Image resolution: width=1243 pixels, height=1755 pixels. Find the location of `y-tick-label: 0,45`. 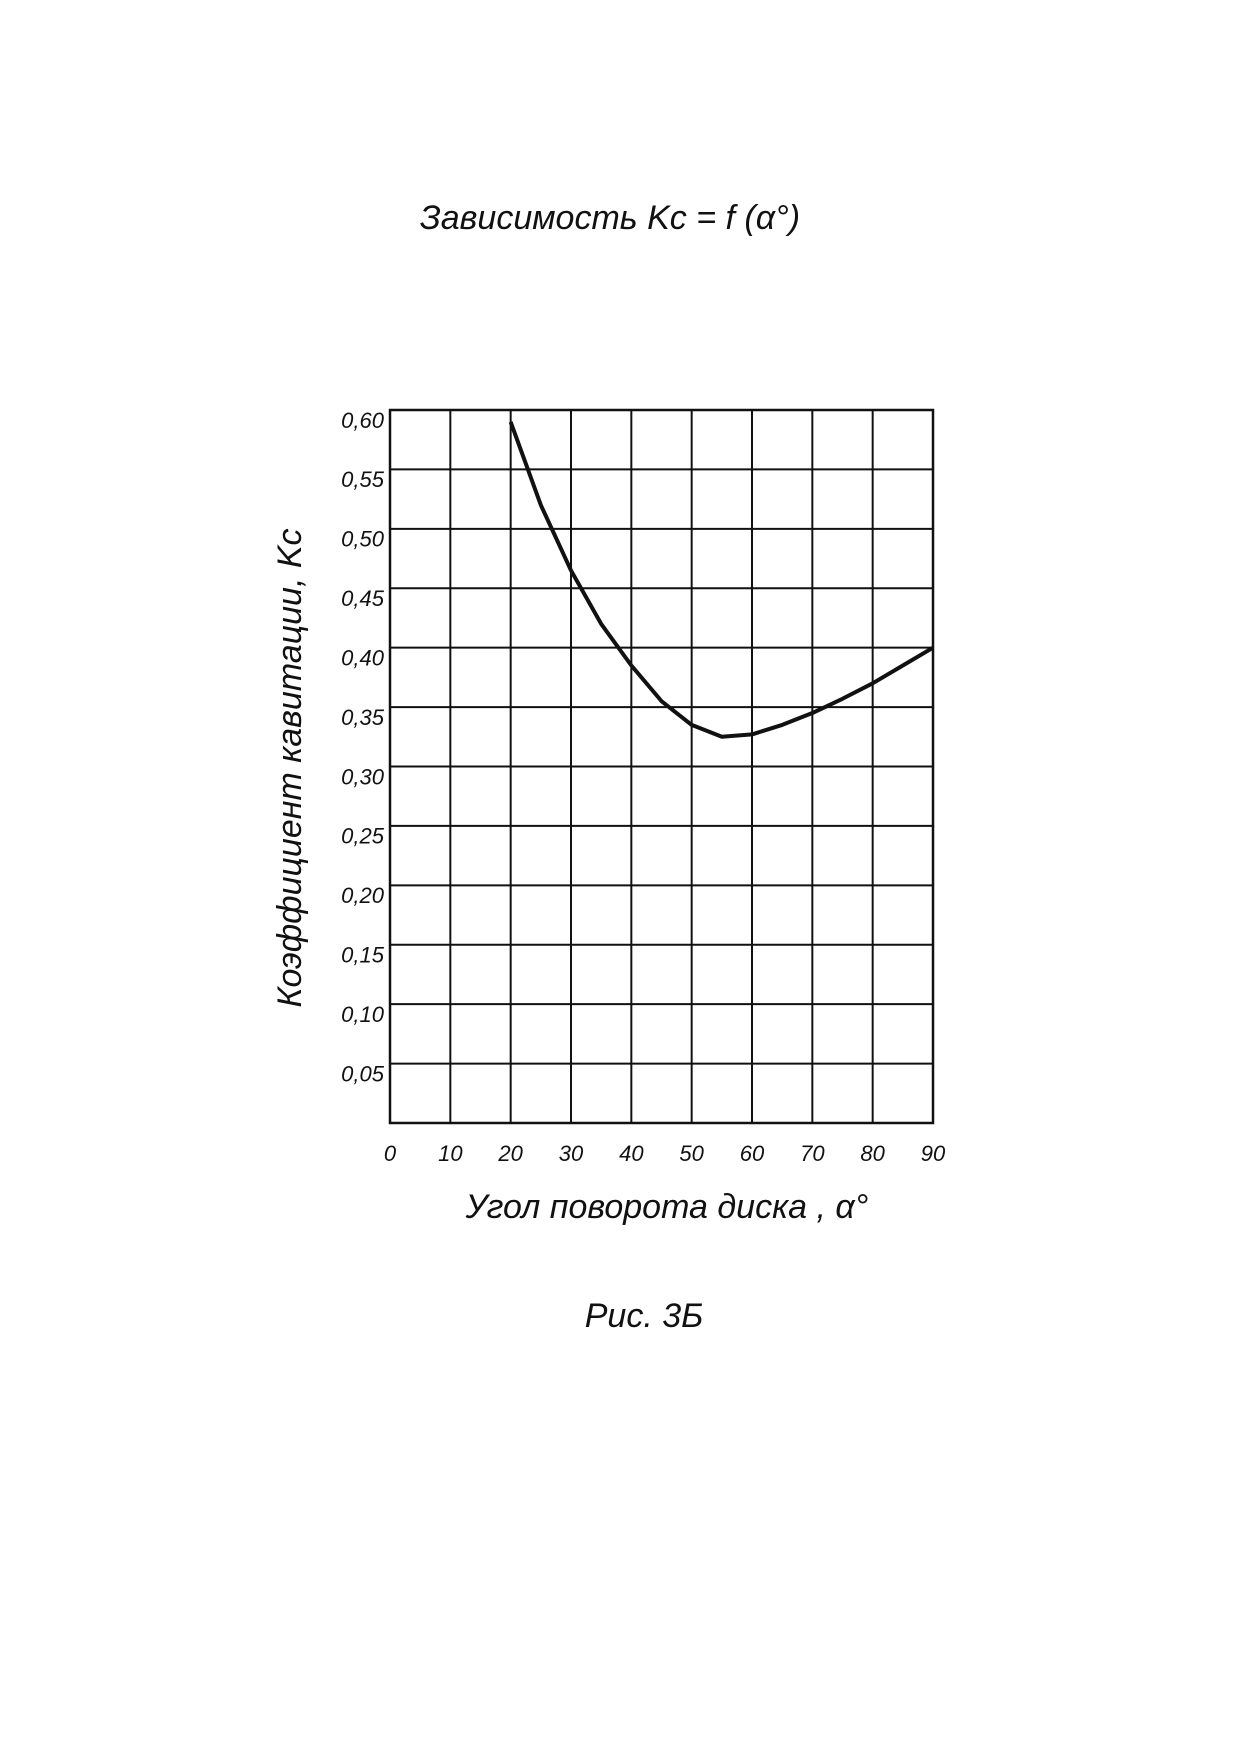

y-tick-label: 0,45 is located at coordinates (363, 598).